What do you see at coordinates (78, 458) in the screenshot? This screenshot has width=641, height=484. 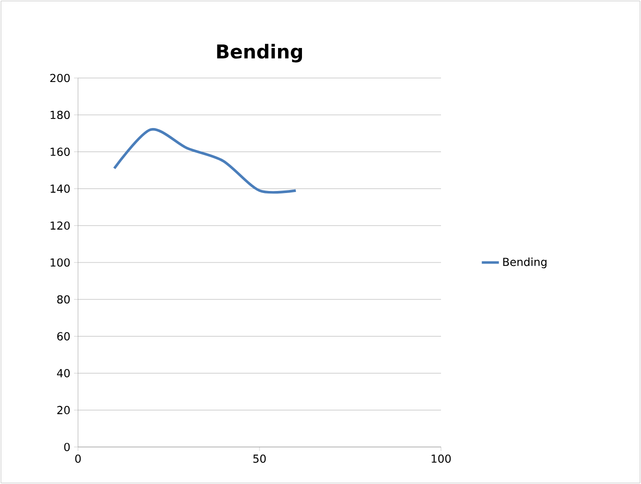 I see `x-tick-label: 0` at bounding box center [78, 458].